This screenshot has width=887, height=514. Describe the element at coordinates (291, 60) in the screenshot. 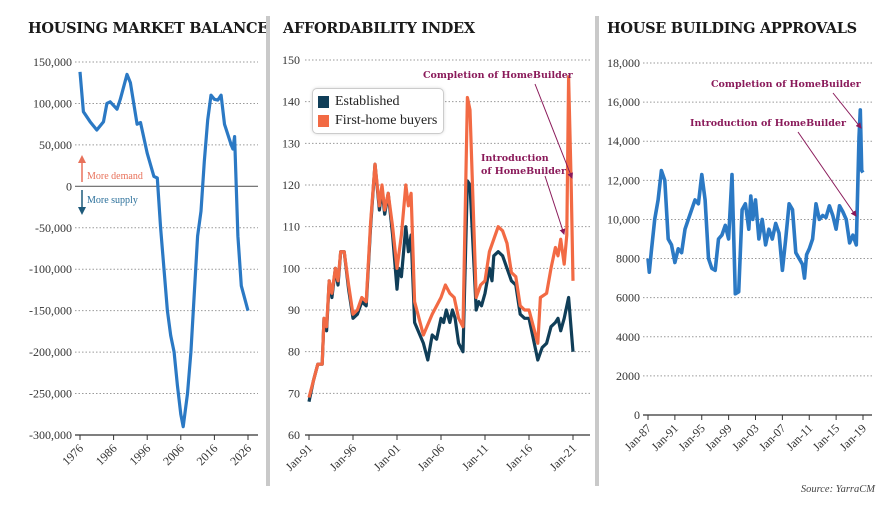

I see `y-tick-label: 150` at that location.